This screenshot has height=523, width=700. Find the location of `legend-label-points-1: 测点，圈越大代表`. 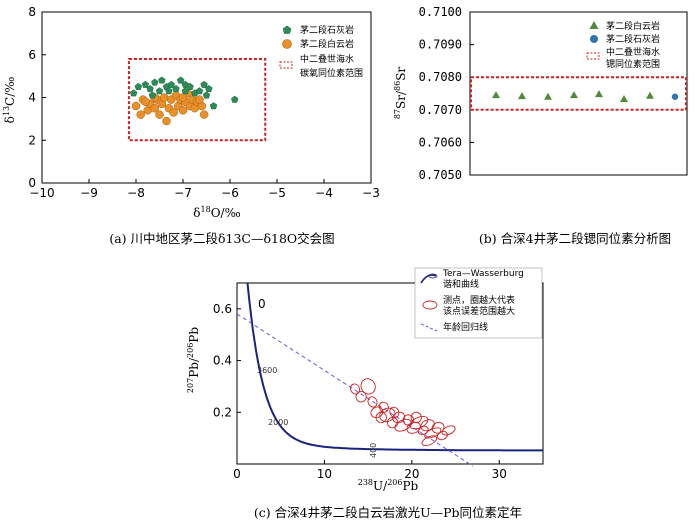

legend-label-points-1: 测点，圈越大代表 is located at coordinates (479, 300).